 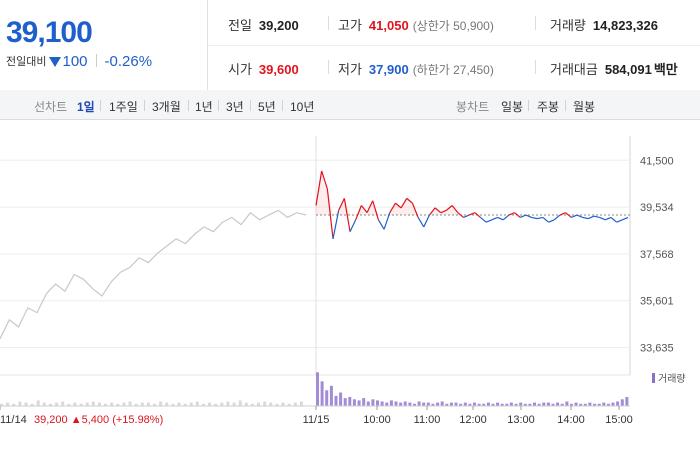 I want to click on stat-prev-close: 전일 39,200, so click(x=263, y=24).